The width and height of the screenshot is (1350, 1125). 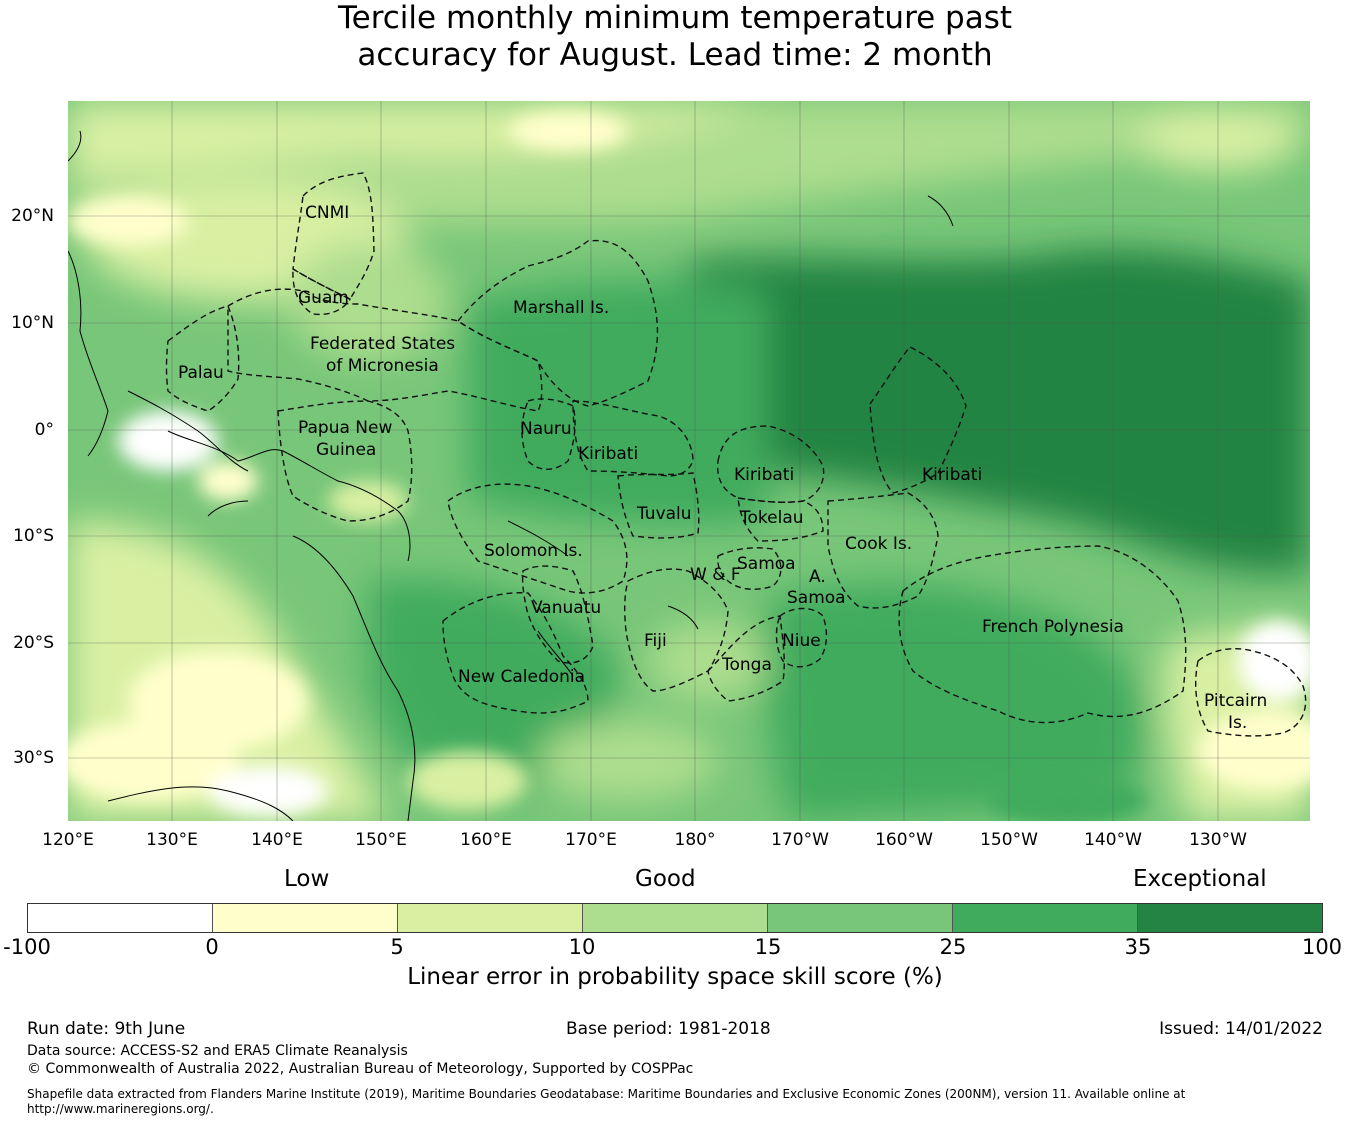 I want to click on label-fiji: Fiji, so click(x=655, y=641).